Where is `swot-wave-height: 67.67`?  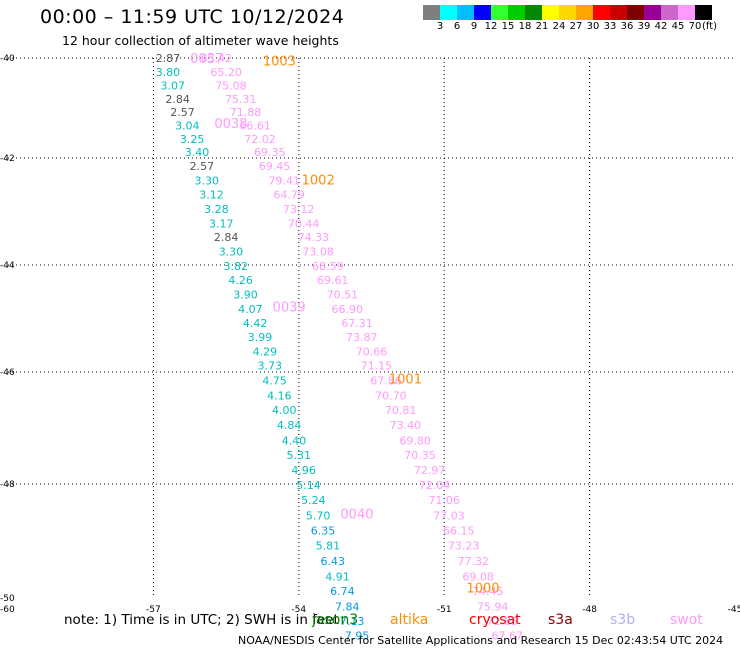
swot-wave-height: 67.67 is located at coordinates (507, 635).